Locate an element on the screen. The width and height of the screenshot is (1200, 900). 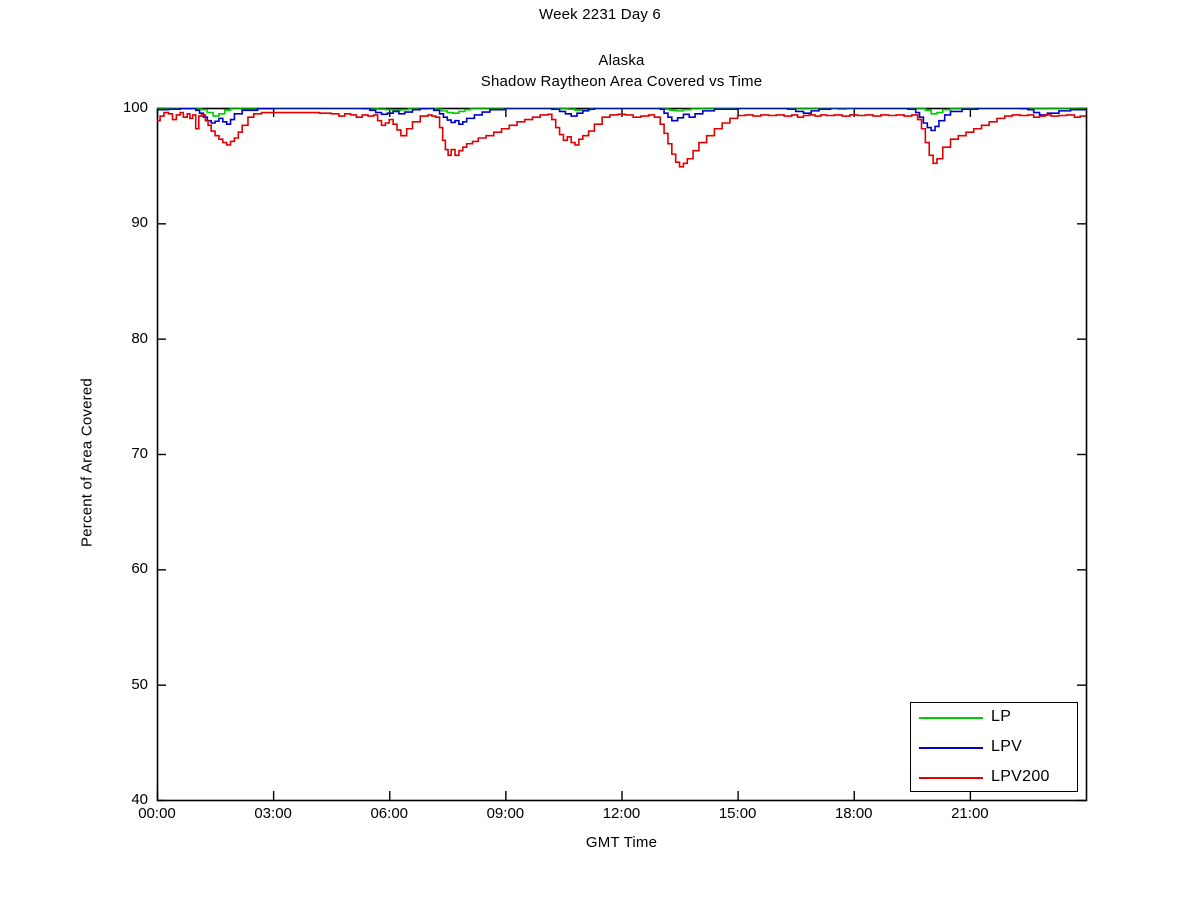
y-tick-label: 70 is located at coordinates (139, 453).